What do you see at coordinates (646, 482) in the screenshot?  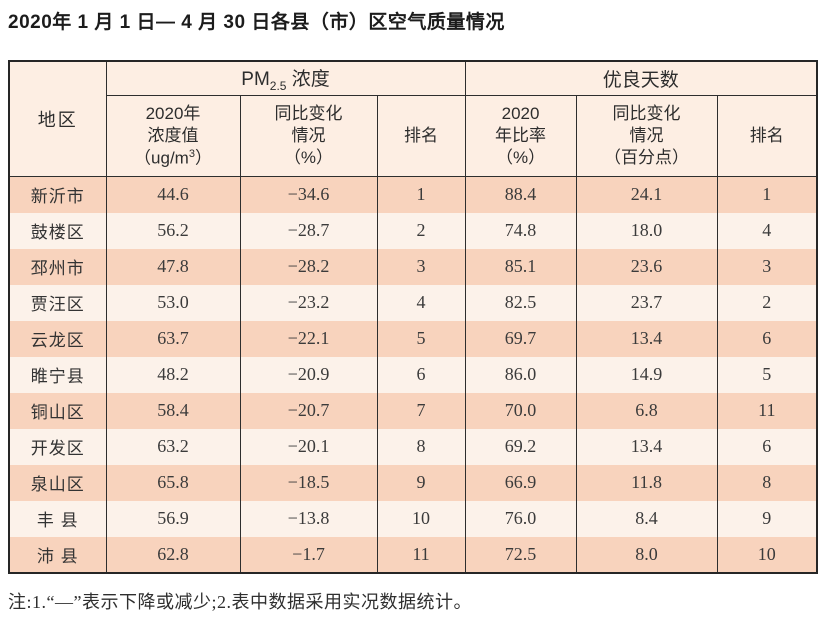 I see `days-change-cell: 11.8` at bounding box center [646, 482].